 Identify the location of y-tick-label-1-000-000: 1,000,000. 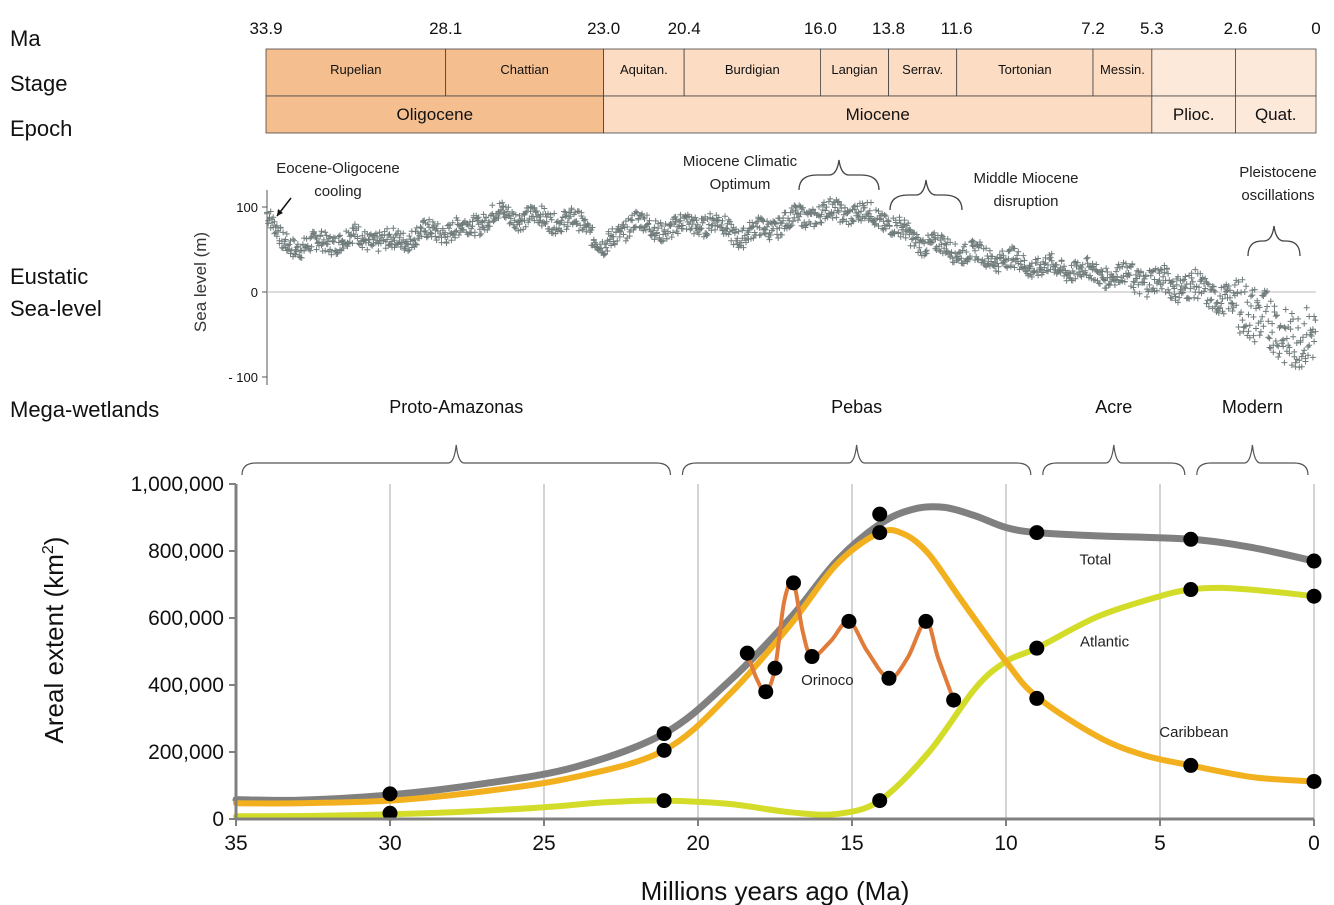
(177, 484).